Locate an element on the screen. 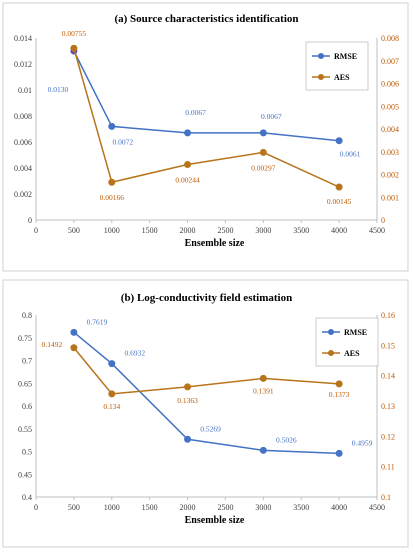  y-left-tick-label: 0.45 is located at coordinates (25, 474).